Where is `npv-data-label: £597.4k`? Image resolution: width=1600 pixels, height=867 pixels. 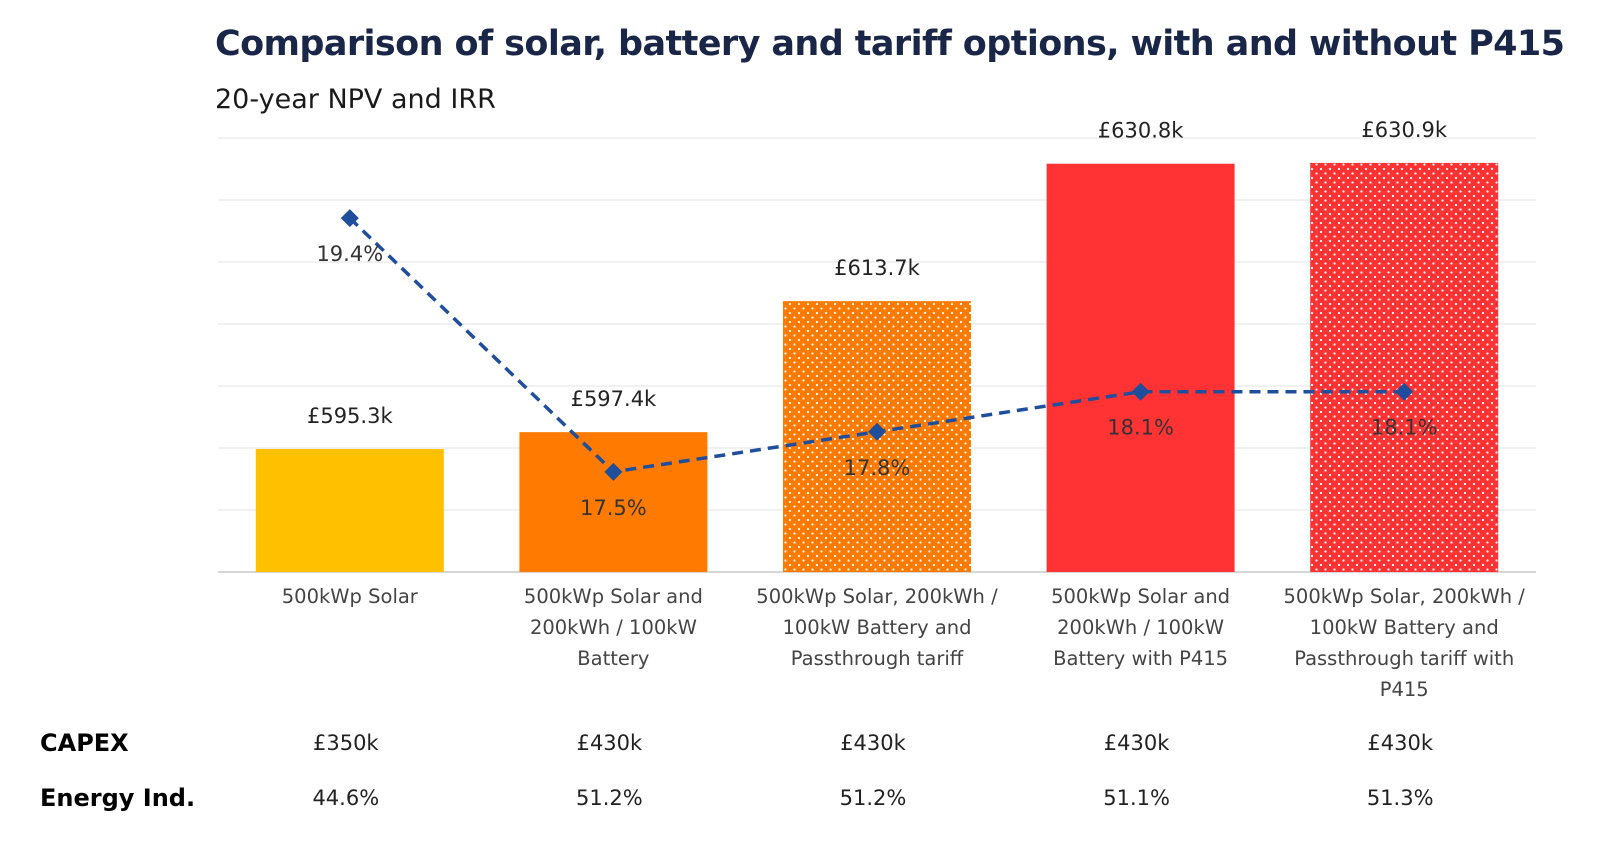 npv-data-label: £597.4k is located at coordinates (614, 399).